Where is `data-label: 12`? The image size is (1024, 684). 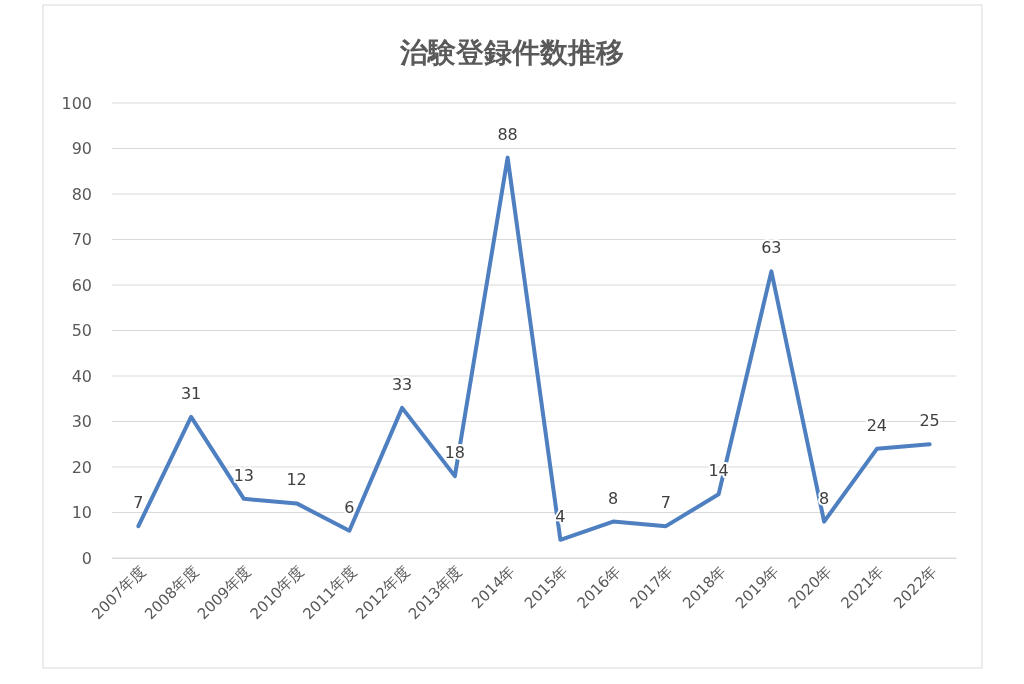 data-label: 12 is located at coordinates (296, 480).